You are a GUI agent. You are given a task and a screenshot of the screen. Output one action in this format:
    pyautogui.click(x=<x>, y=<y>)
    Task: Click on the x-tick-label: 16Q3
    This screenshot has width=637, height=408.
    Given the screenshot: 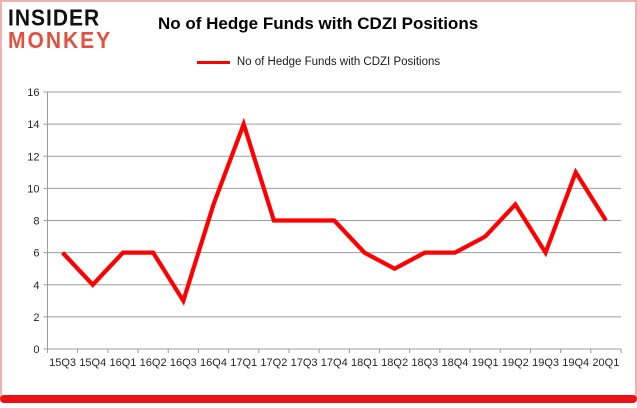 What is the action you would take?
    pyautogui.click(x=183, y=363)
    